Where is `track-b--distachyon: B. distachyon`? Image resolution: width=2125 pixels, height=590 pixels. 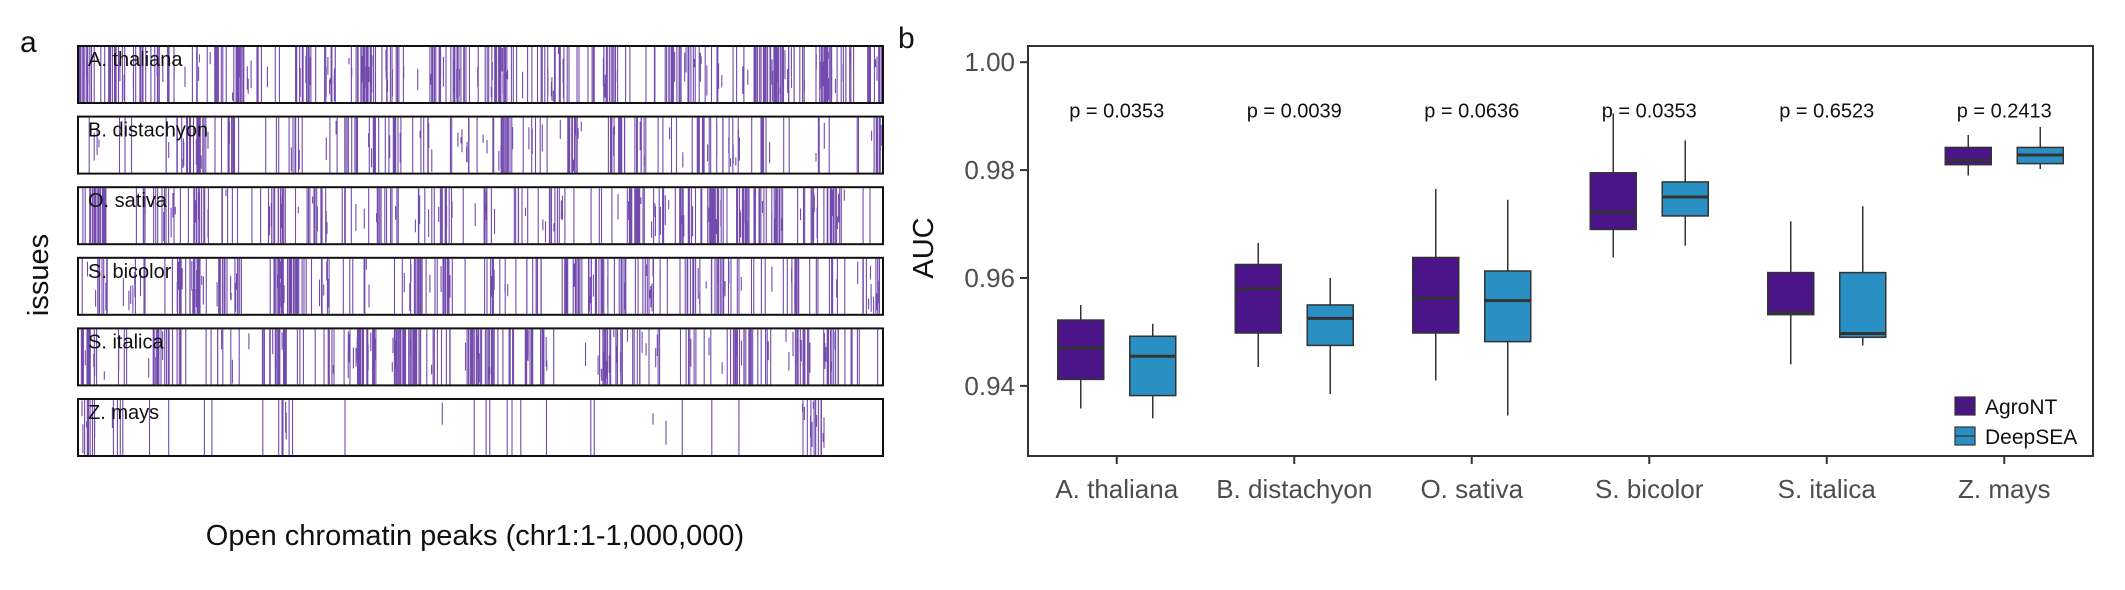
track-b--distachyon: B. distachyon is located at coordinates (480, 145).